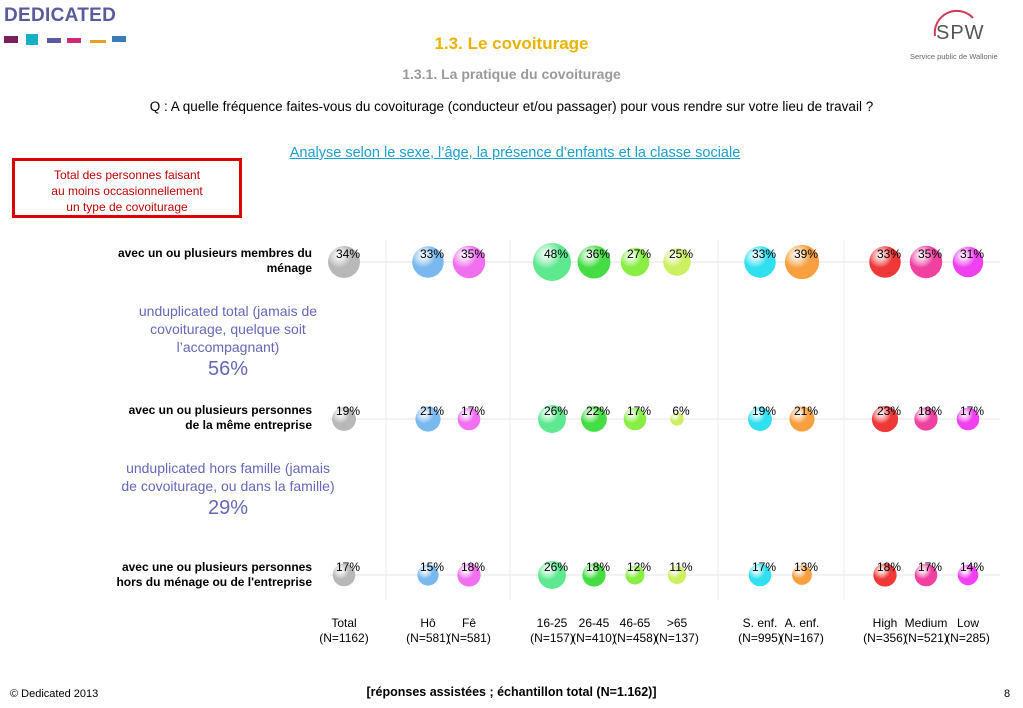  Describe the element at coordinates (967, 623) in the screenshot. I see `column-label-name: Low` at that location.